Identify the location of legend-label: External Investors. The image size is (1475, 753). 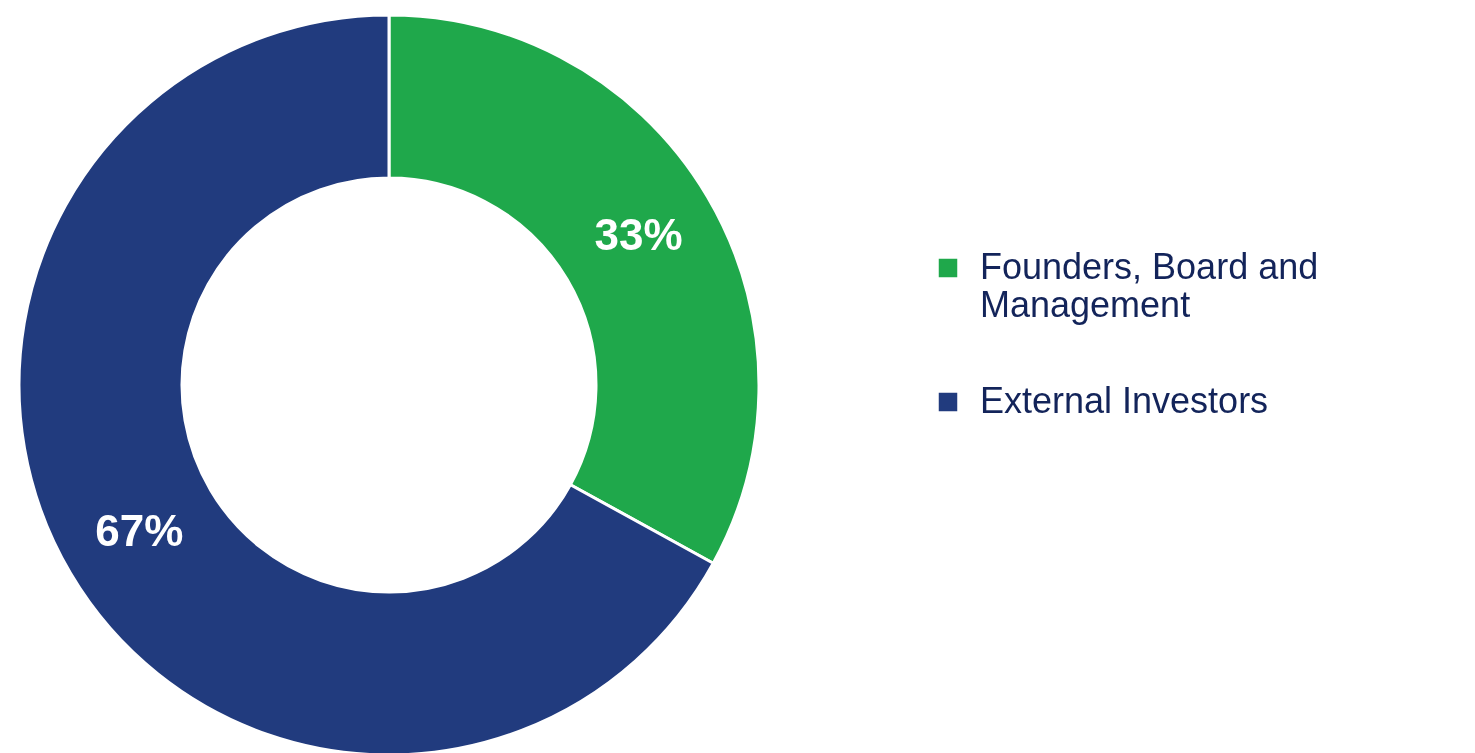
(1124, 400).